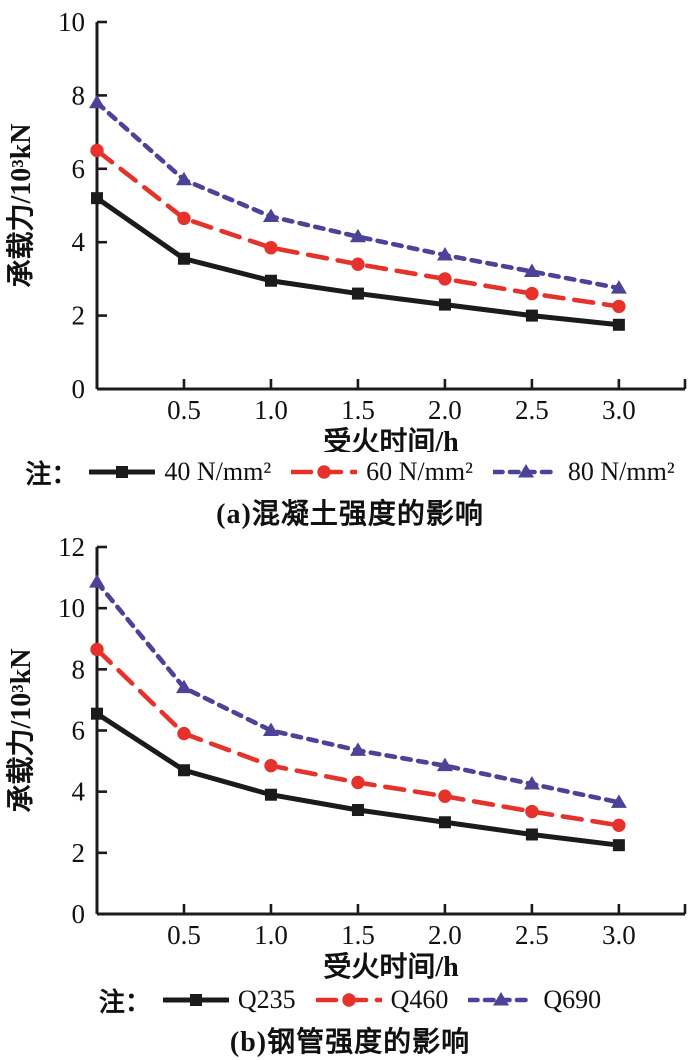 This screenshot has height=1060, width=700. Describe the element at coordinates (419, 471) in the screenshot. I see `chart-a-legend-label-60: 60 N/mm²` at that location.